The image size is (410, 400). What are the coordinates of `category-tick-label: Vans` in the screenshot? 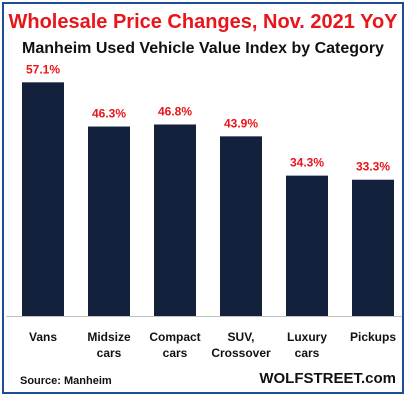 It's located at (43, 337).